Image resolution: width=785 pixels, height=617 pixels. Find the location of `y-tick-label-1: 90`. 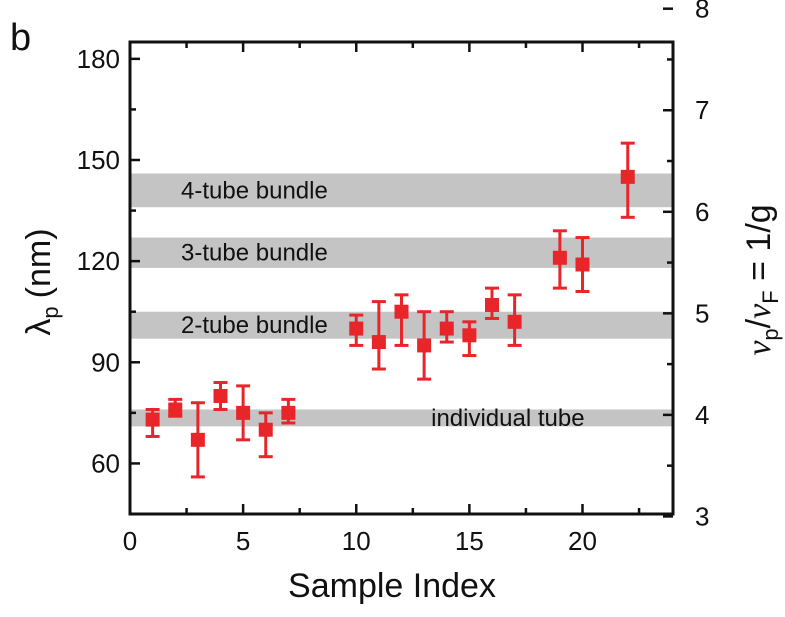

y-tick-label-1: 90 is located at coordinates (105, 362).